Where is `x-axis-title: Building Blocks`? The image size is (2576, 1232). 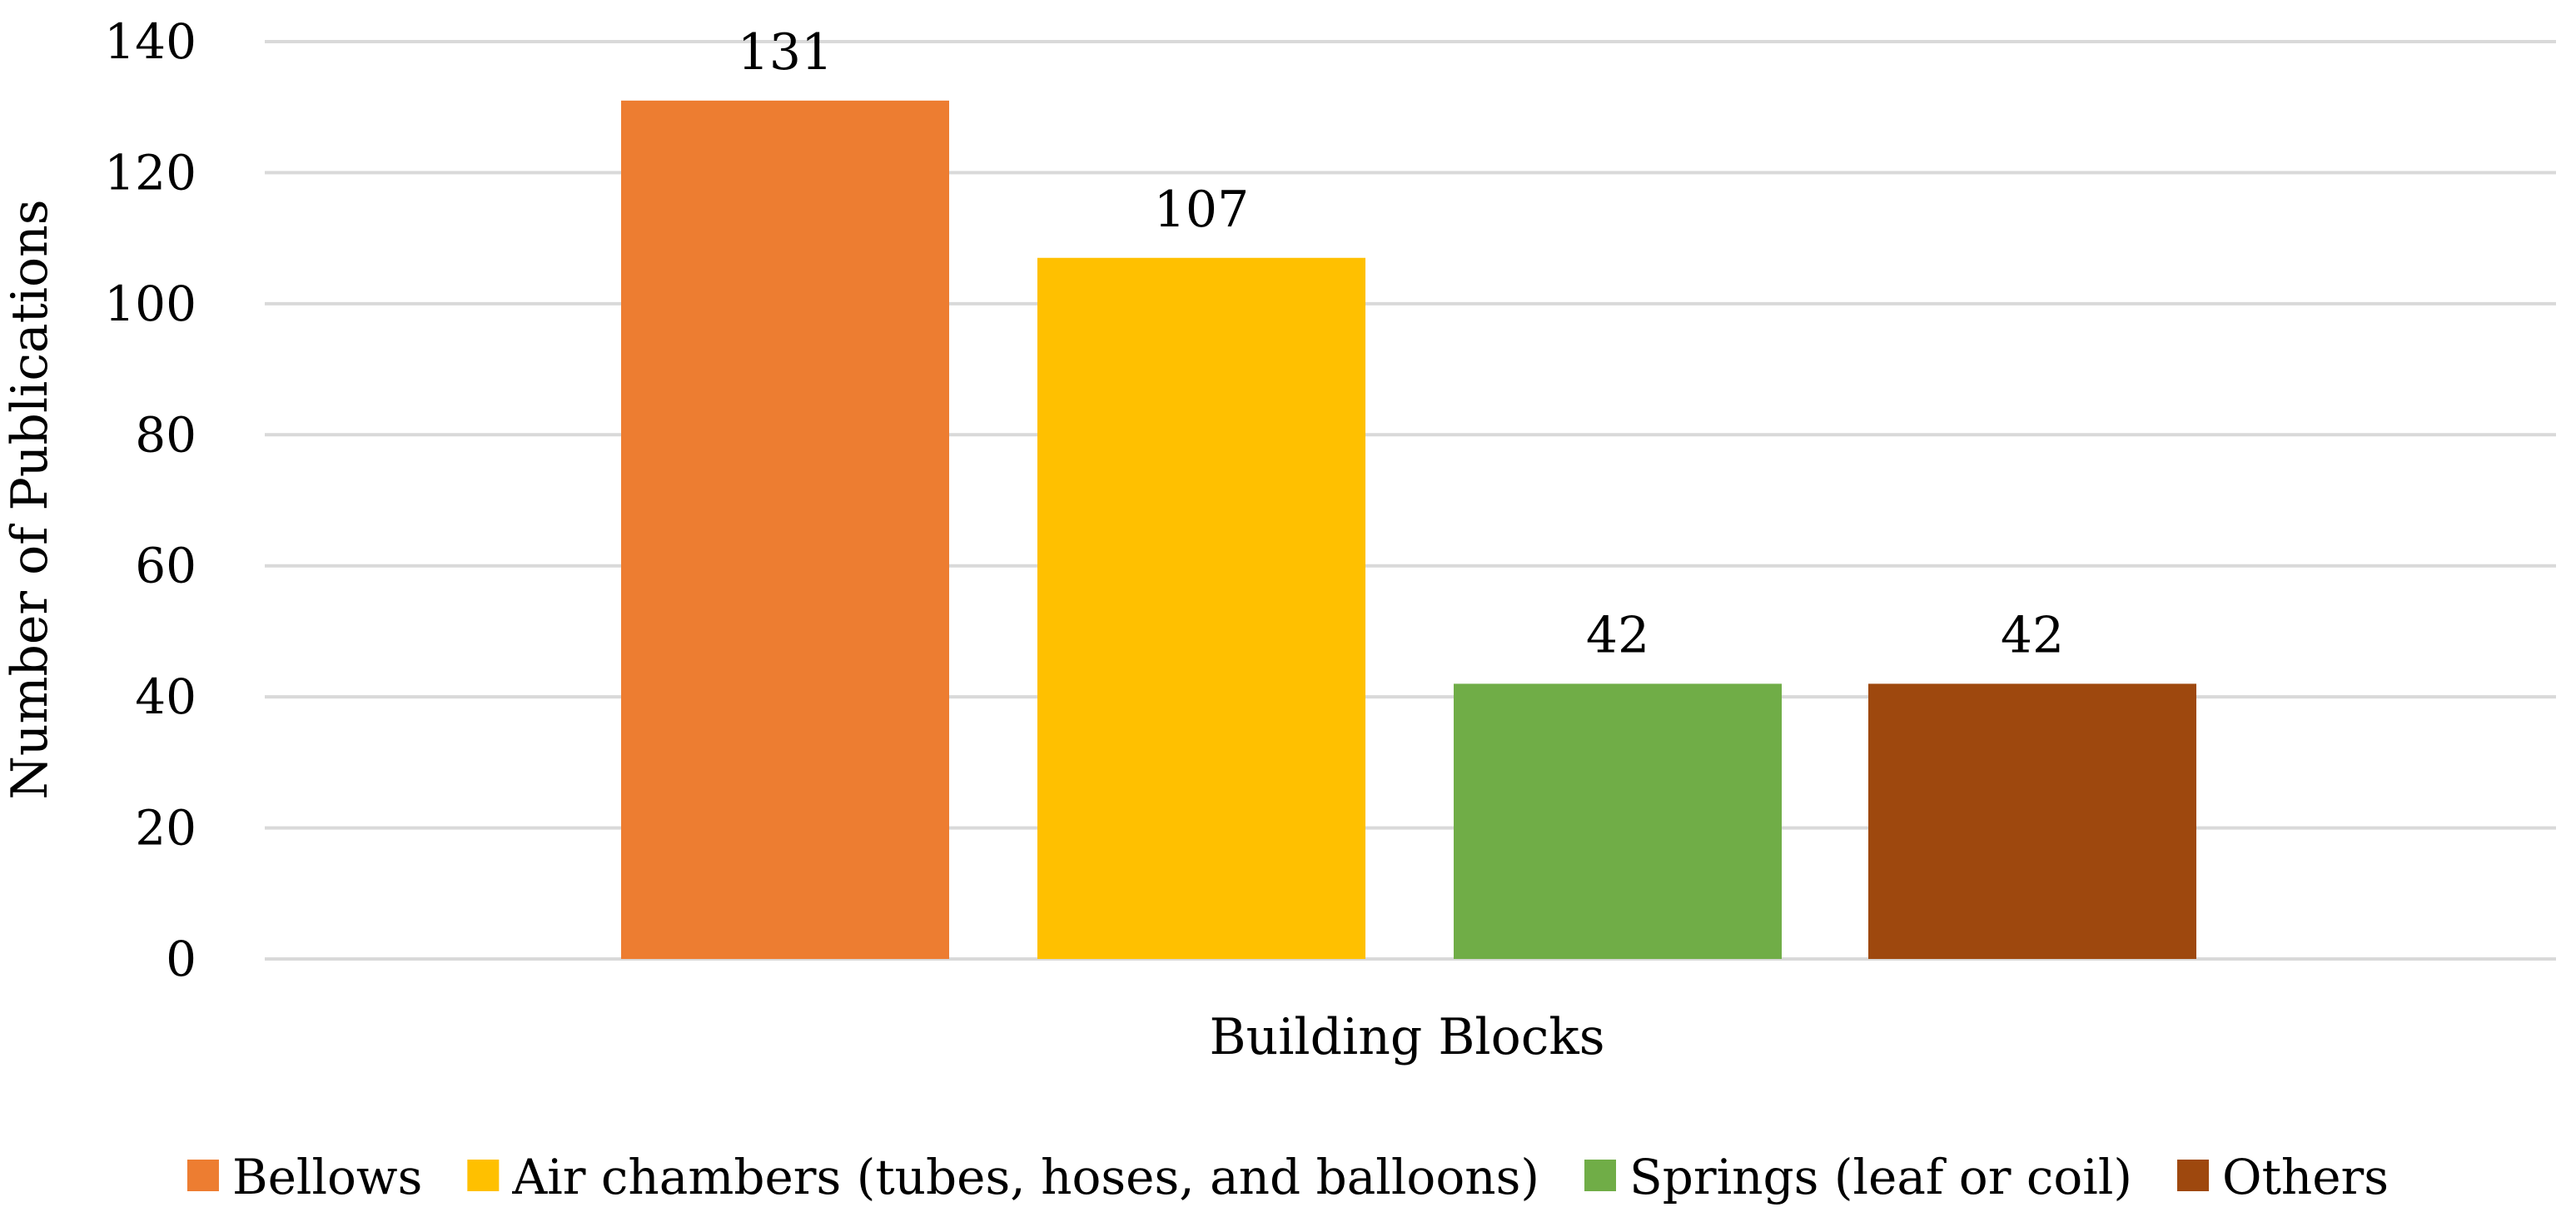 x-axis-title: Building Blocks is located at coordinates (1407, 1037).